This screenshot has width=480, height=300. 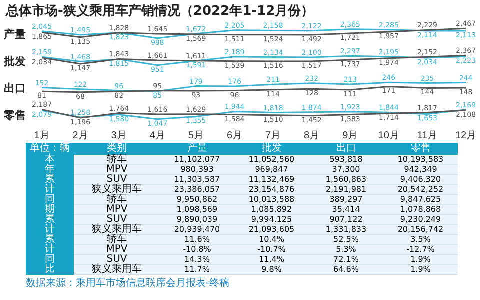 I want to click on row-group-header: 累计同比, so click(x=50, y=255).